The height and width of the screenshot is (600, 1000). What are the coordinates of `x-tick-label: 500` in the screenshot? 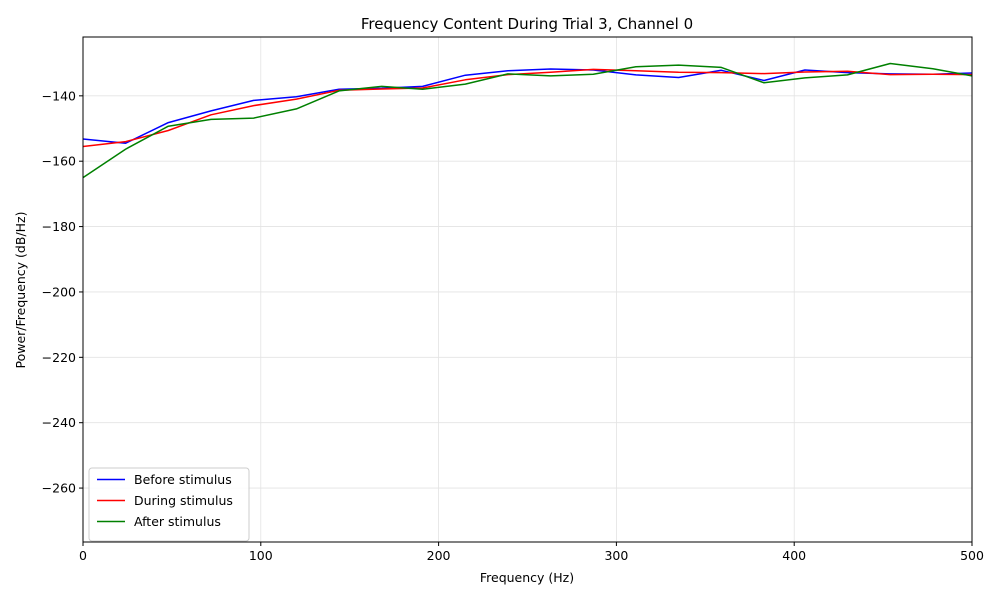 It's located at (972, 555).